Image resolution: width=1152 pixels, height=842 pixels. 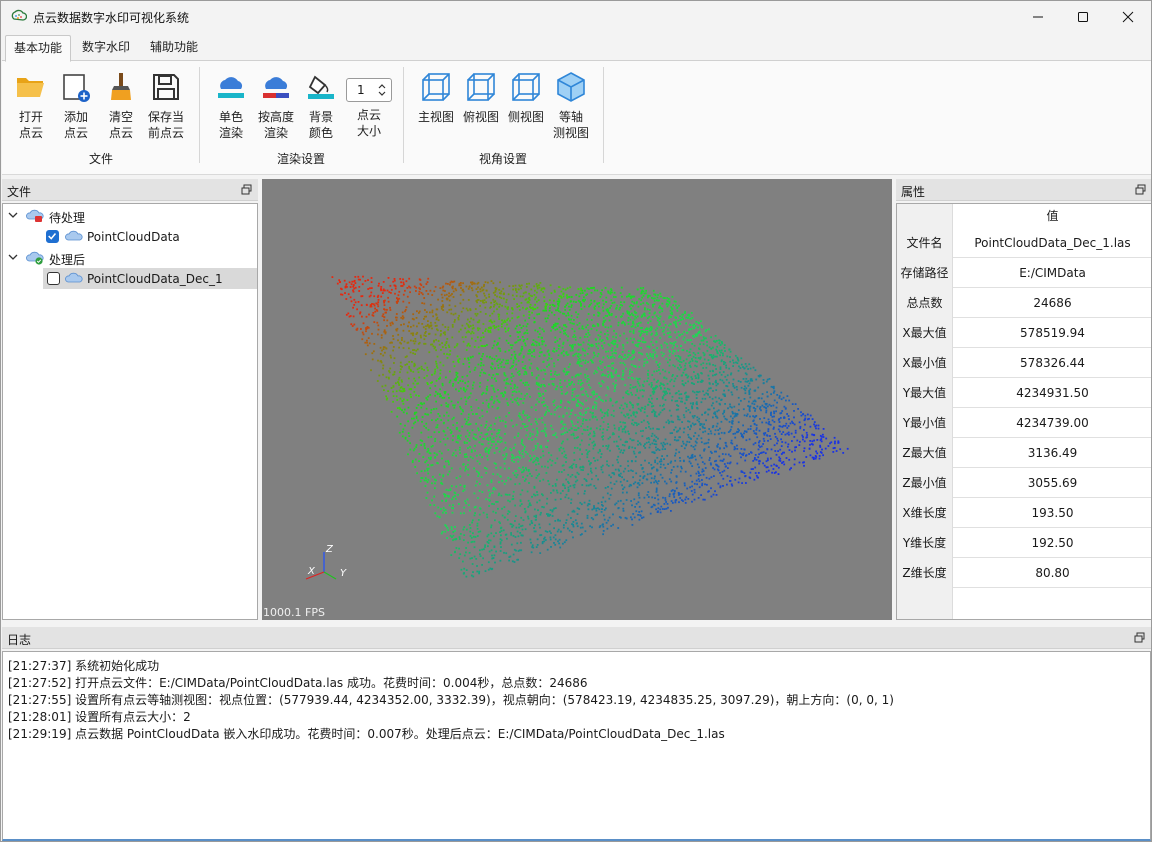 I want to click on pointcloud-checkbox, so click(x=52, y=236).